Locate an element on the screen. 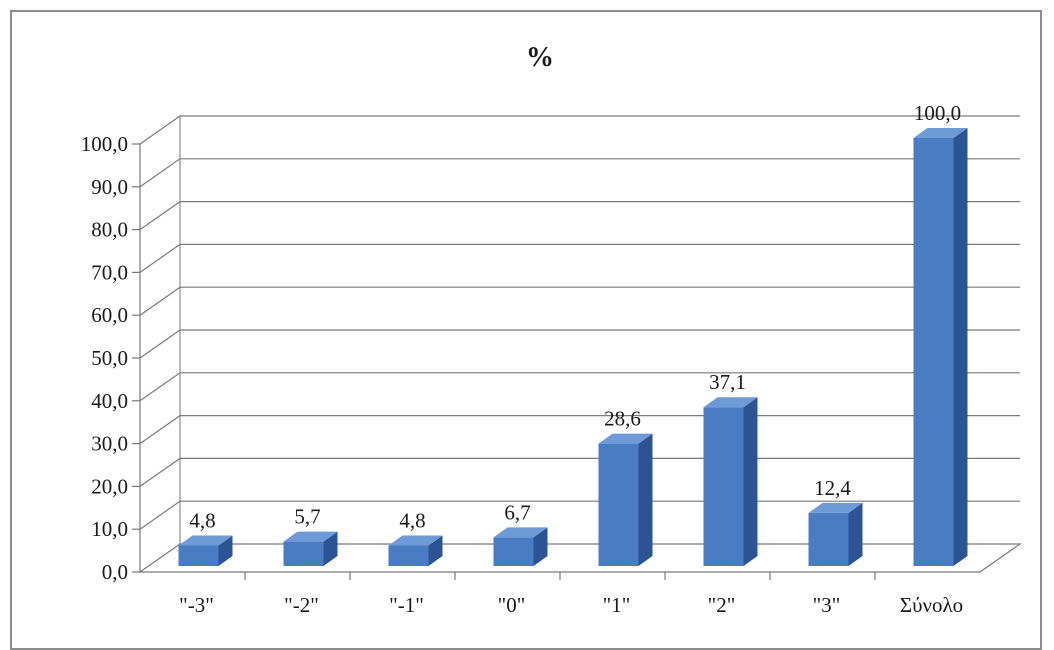 The image size is (1054, 650). x-tick-label: "0" is located at coordinates (512, 605).